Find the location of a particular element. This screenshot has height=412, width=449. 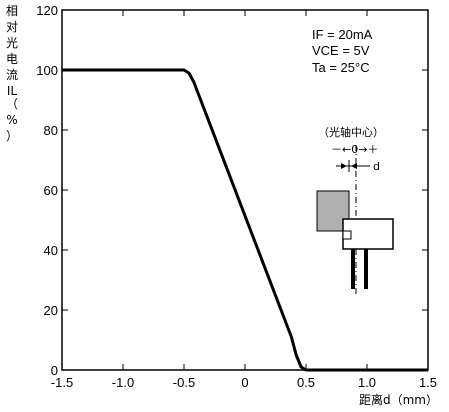

y-axis-label-char: 对 is located at coordinates (12, 27).